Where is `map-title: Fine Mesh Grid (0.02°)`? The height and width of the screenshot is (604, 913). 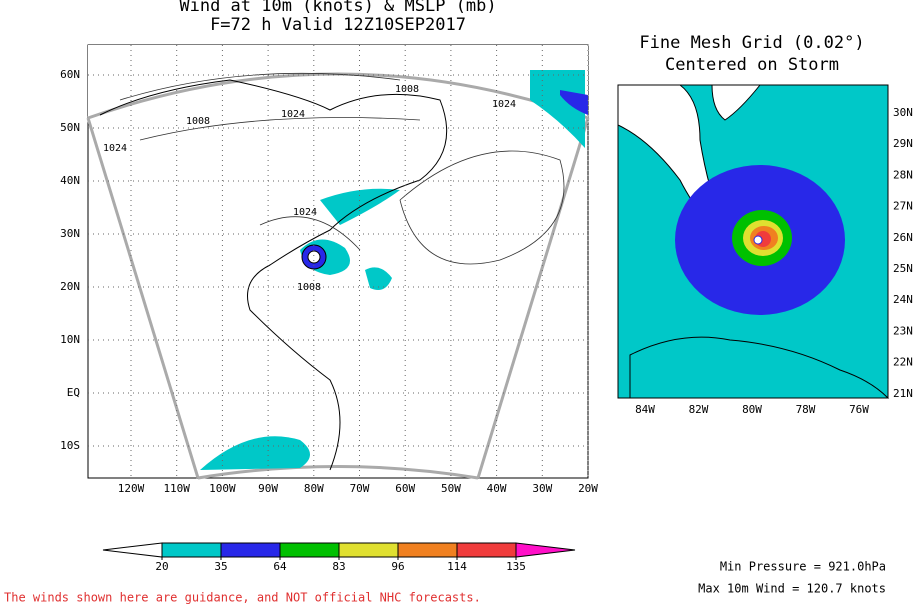
map-title: Fine Mesh Grid (0.02°) is located at coordinates (751, 43).